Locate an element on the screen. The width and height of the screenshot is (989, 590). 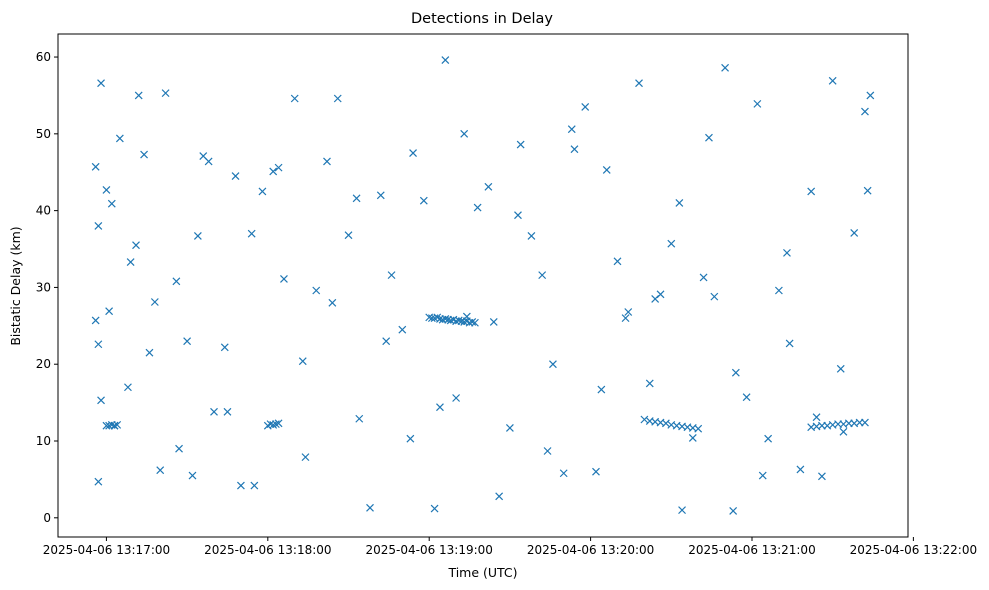
x-tick-label: 2025-04-06 13:22:00 is located at coordinates (913, 550).